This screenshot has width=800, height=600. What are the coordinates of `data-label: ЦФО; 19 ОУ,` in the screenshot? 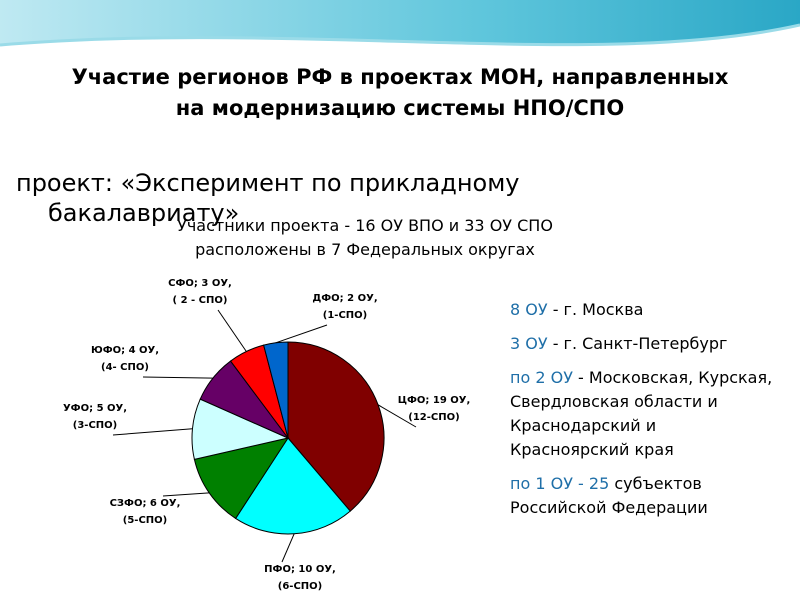 It's located at (434, 400).